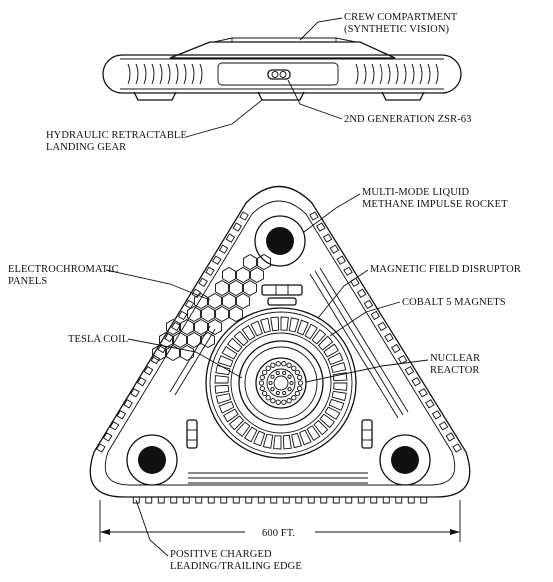 This screenshot has height=582, width=553. What do you see at coordinates (63, 269) in the screenshot?
I see `label-electrochromatic: ELECTROCHROMATIC` at bounding box center [63, 269].